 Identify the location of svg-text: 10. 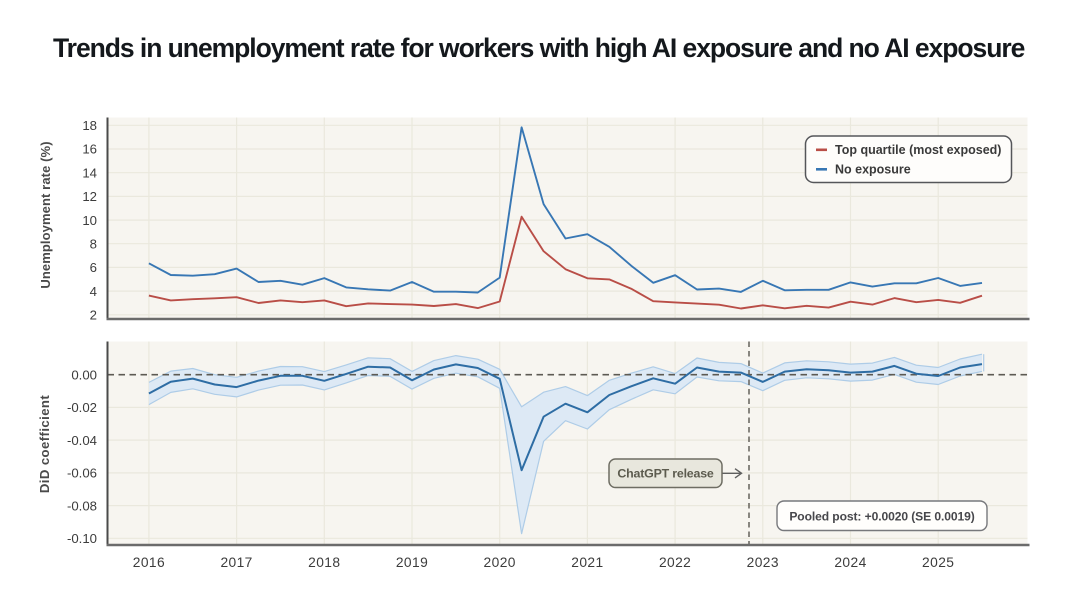
(89, 220).